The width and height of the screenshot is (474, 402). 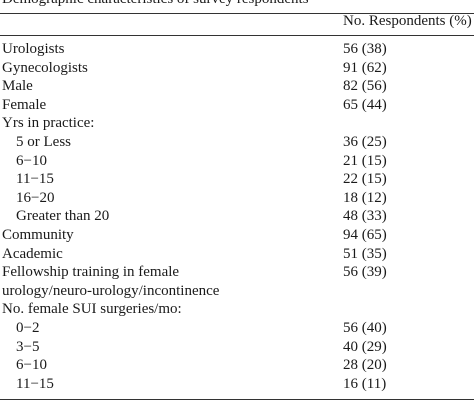 I want to click on row-value: 56 (39), so click(x=365, y=272).